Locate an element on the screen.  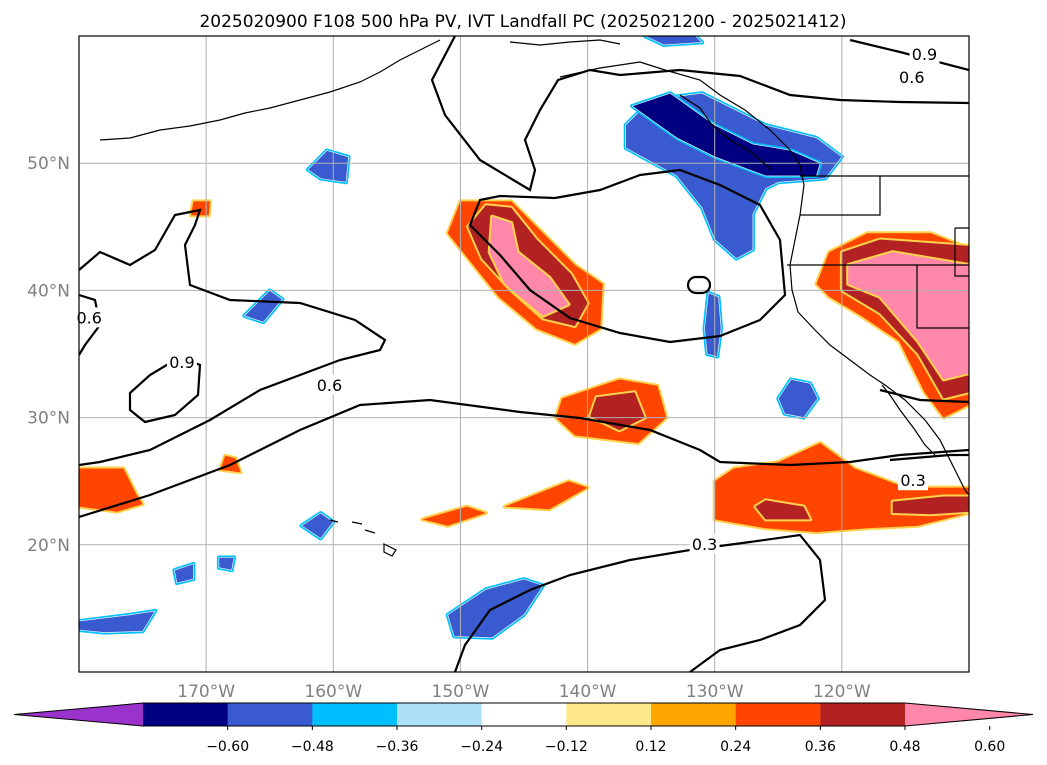
contour-line-0.9-north is located at coordinates (909, 55).